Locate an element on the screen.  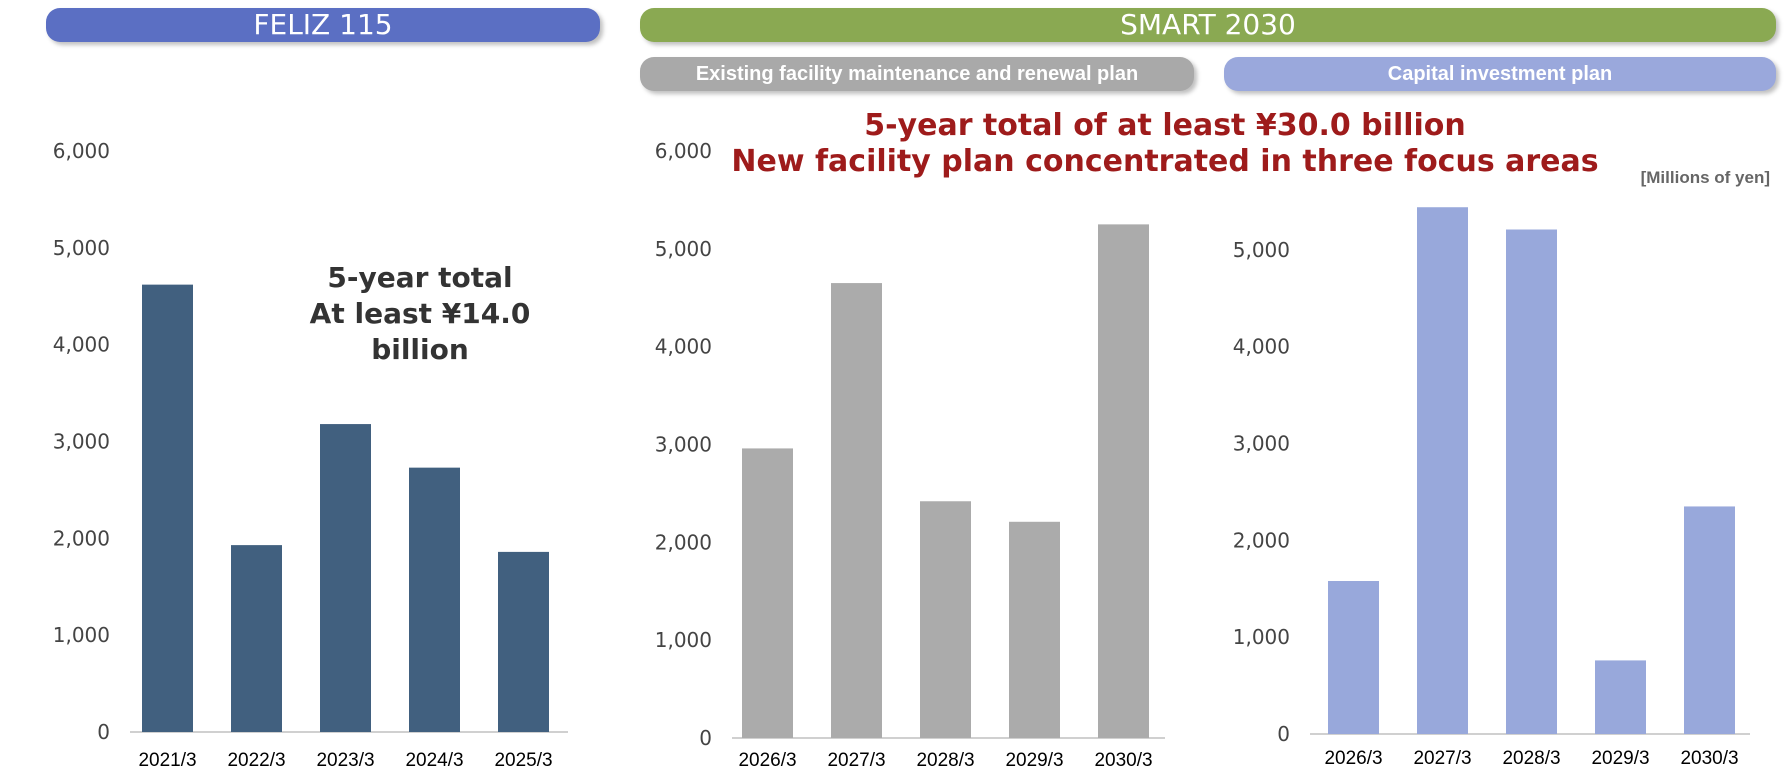
feliz-total-note: 5-year total At least ¥14.0 billion is located at coordinates (420, 314).